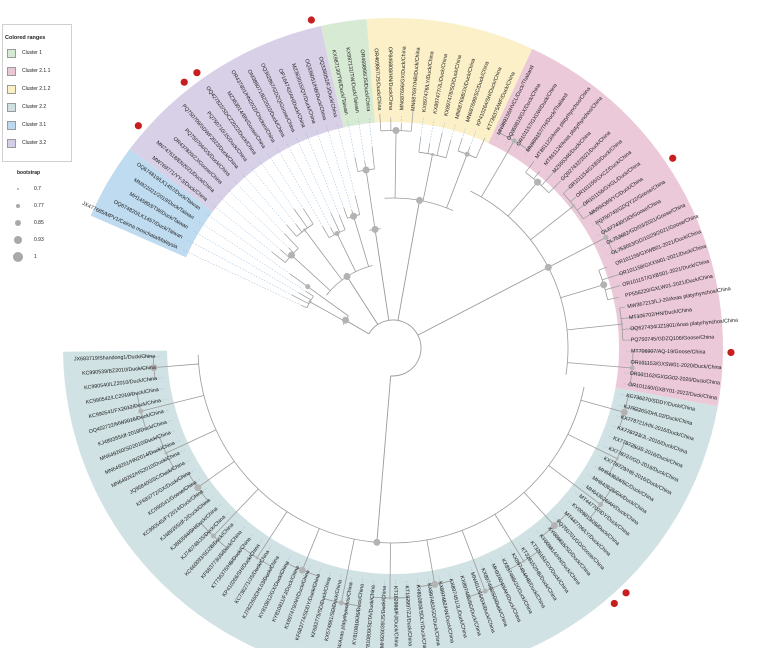 This screenshot has height=648, width=777. Describe the element at coordinates (32, 53) in the screenshot. I see `legend-label: Cluster 1` at that location.